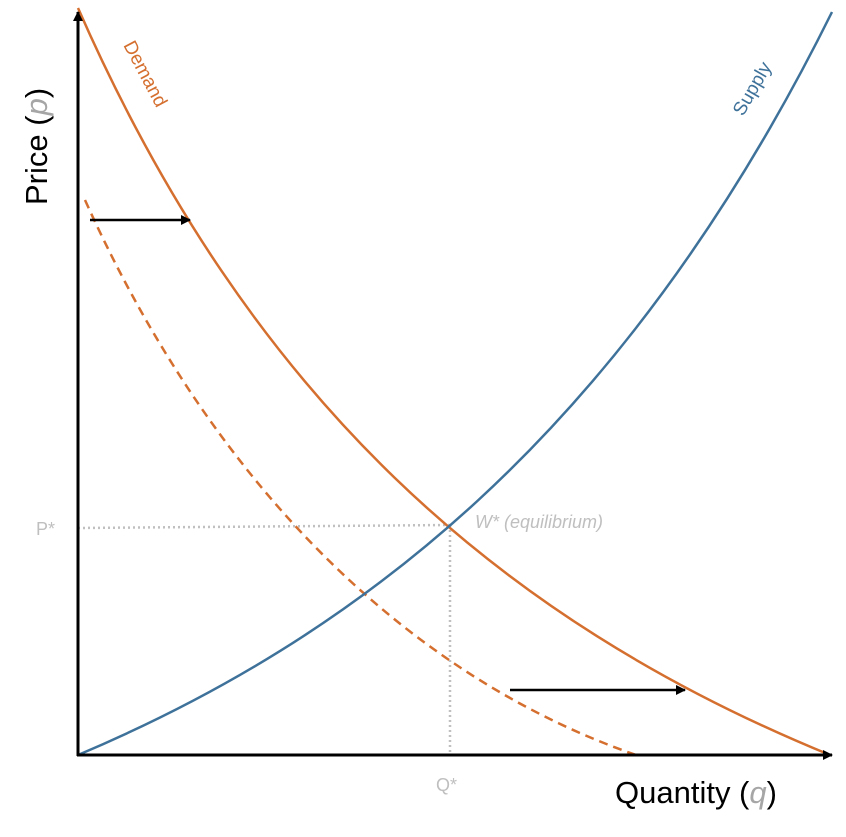  What do you see at coordinates (36, 146) in the screenshot?
I see `y-axis-label: Price (p)` at bounding box center [36, 146].